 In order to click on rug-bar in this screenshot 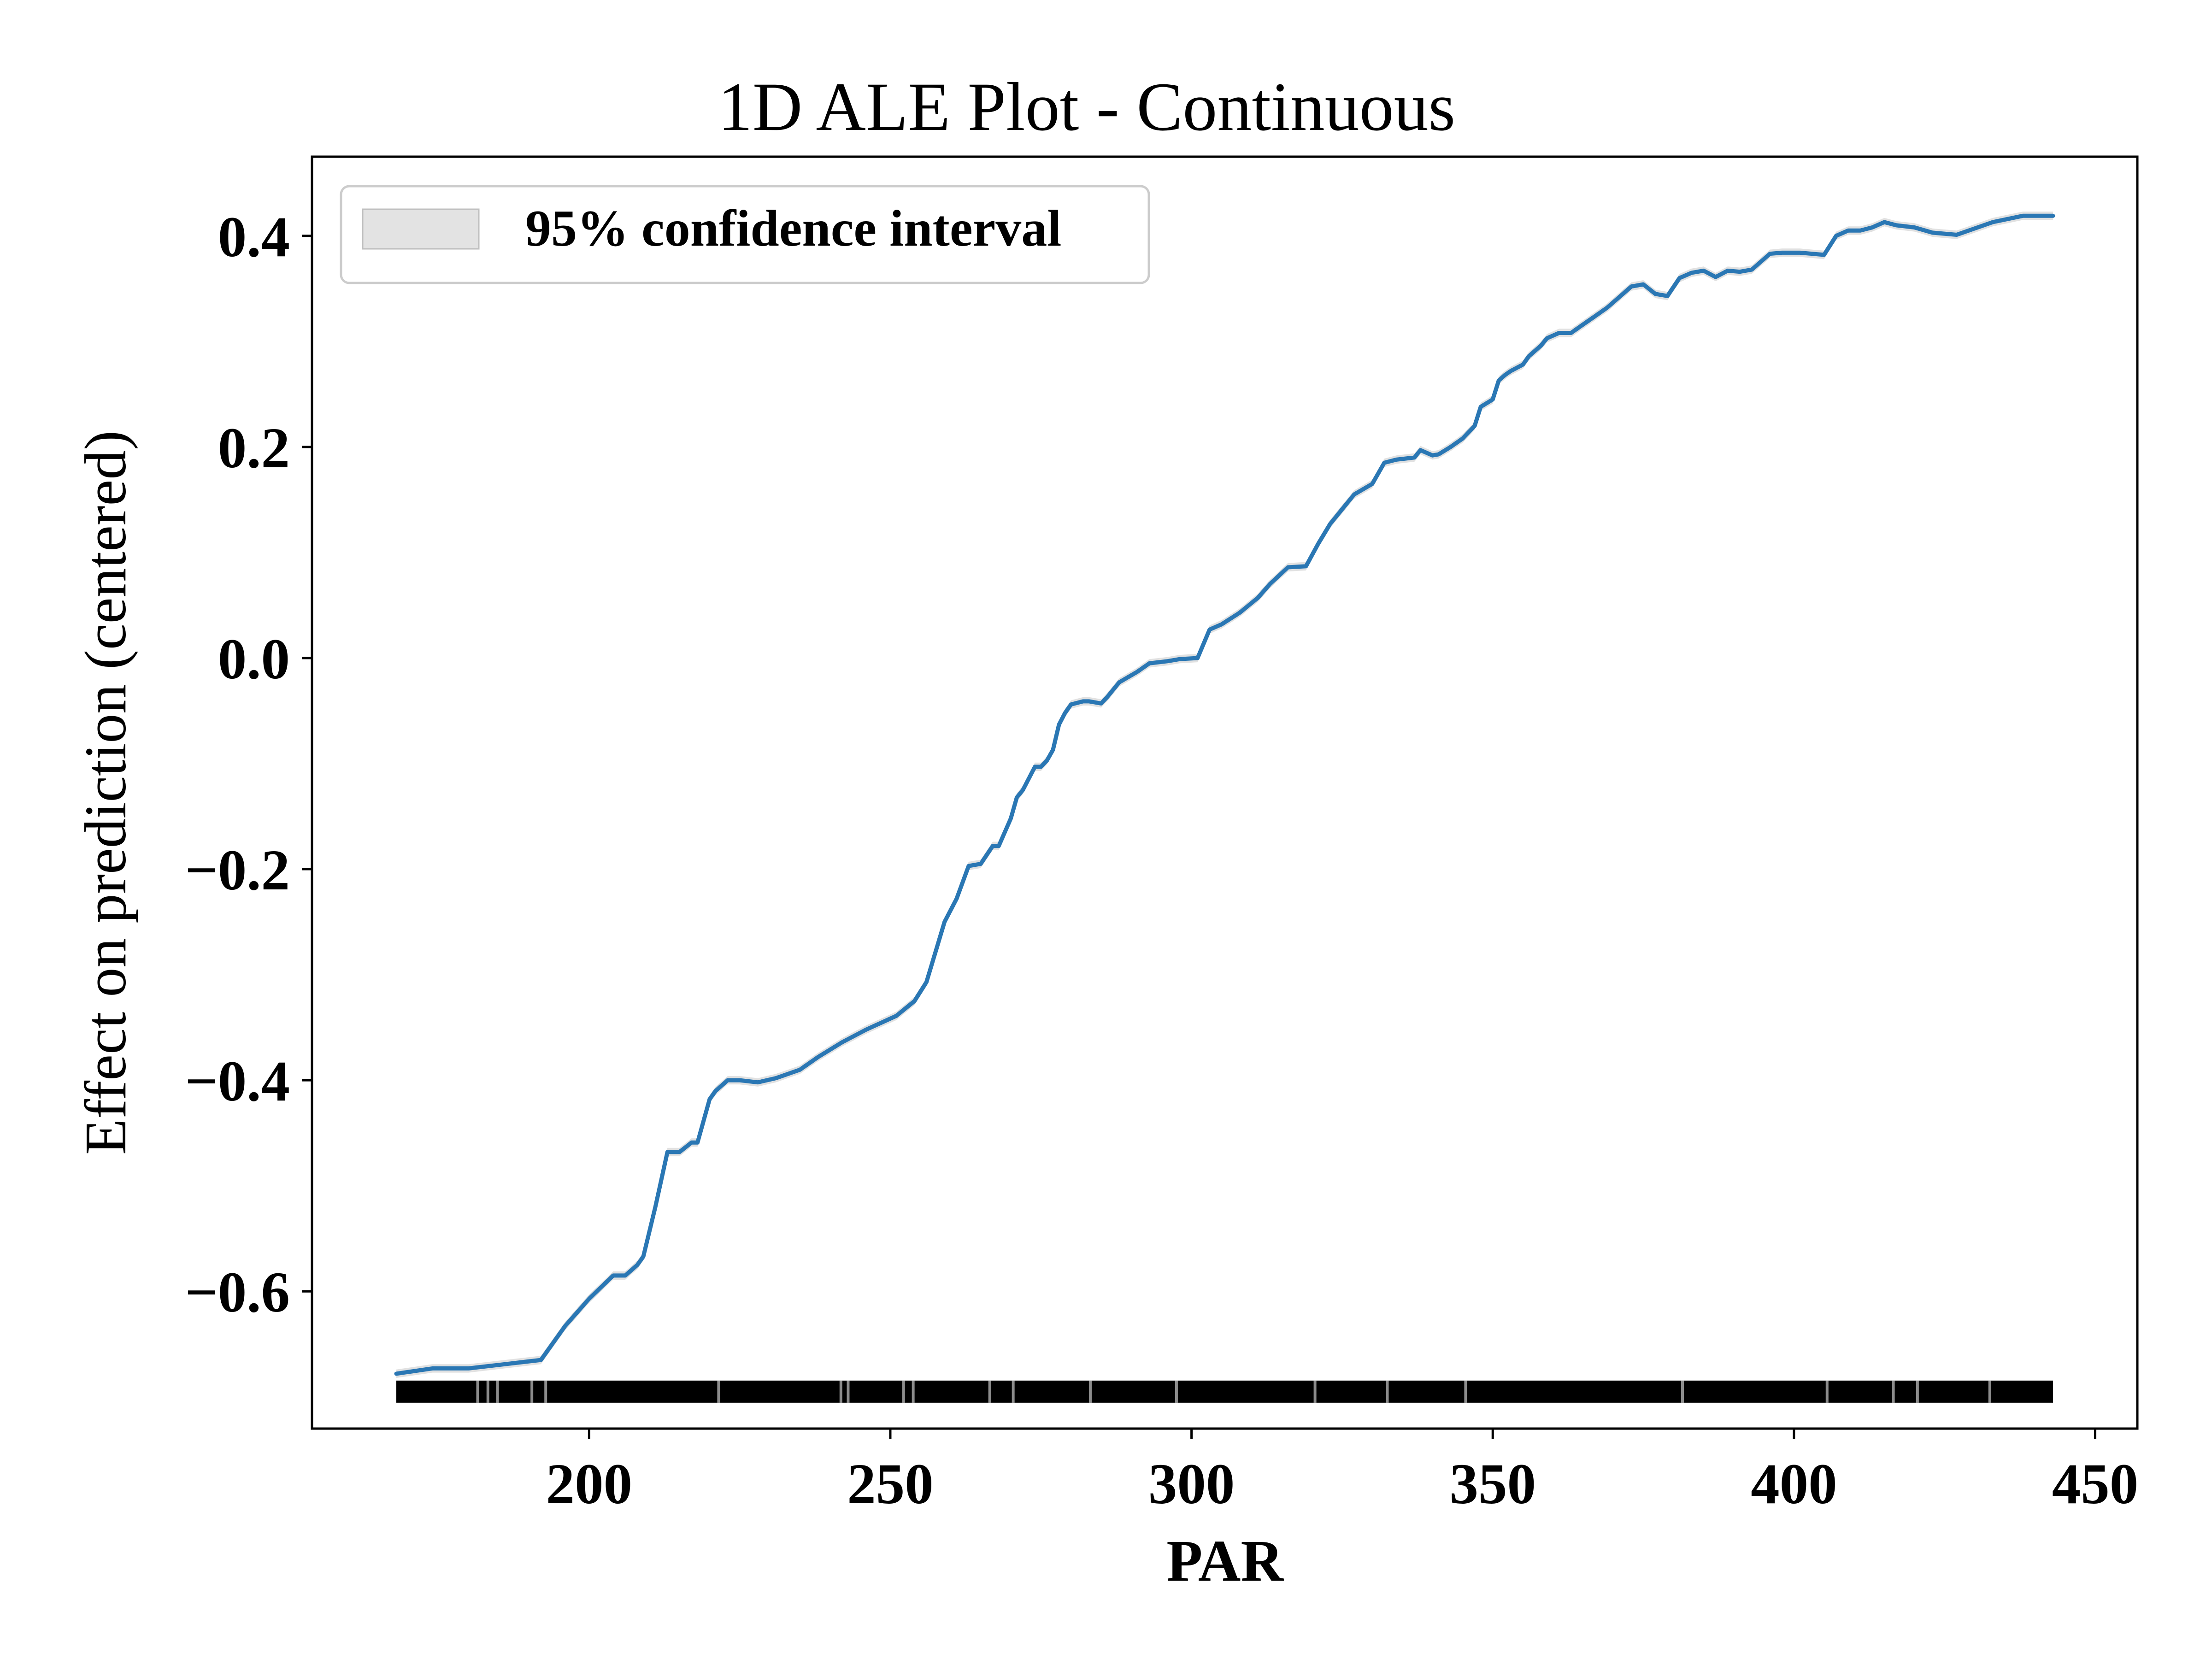, I will do `click(1224, 1391)`.